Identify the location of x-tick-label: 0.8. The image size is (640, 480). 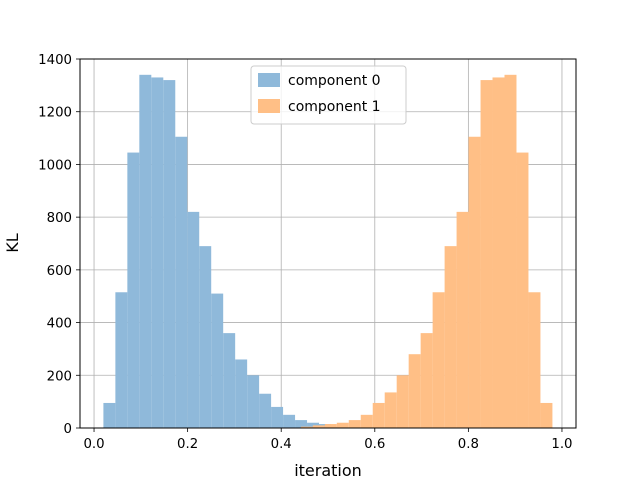
(468, 444).